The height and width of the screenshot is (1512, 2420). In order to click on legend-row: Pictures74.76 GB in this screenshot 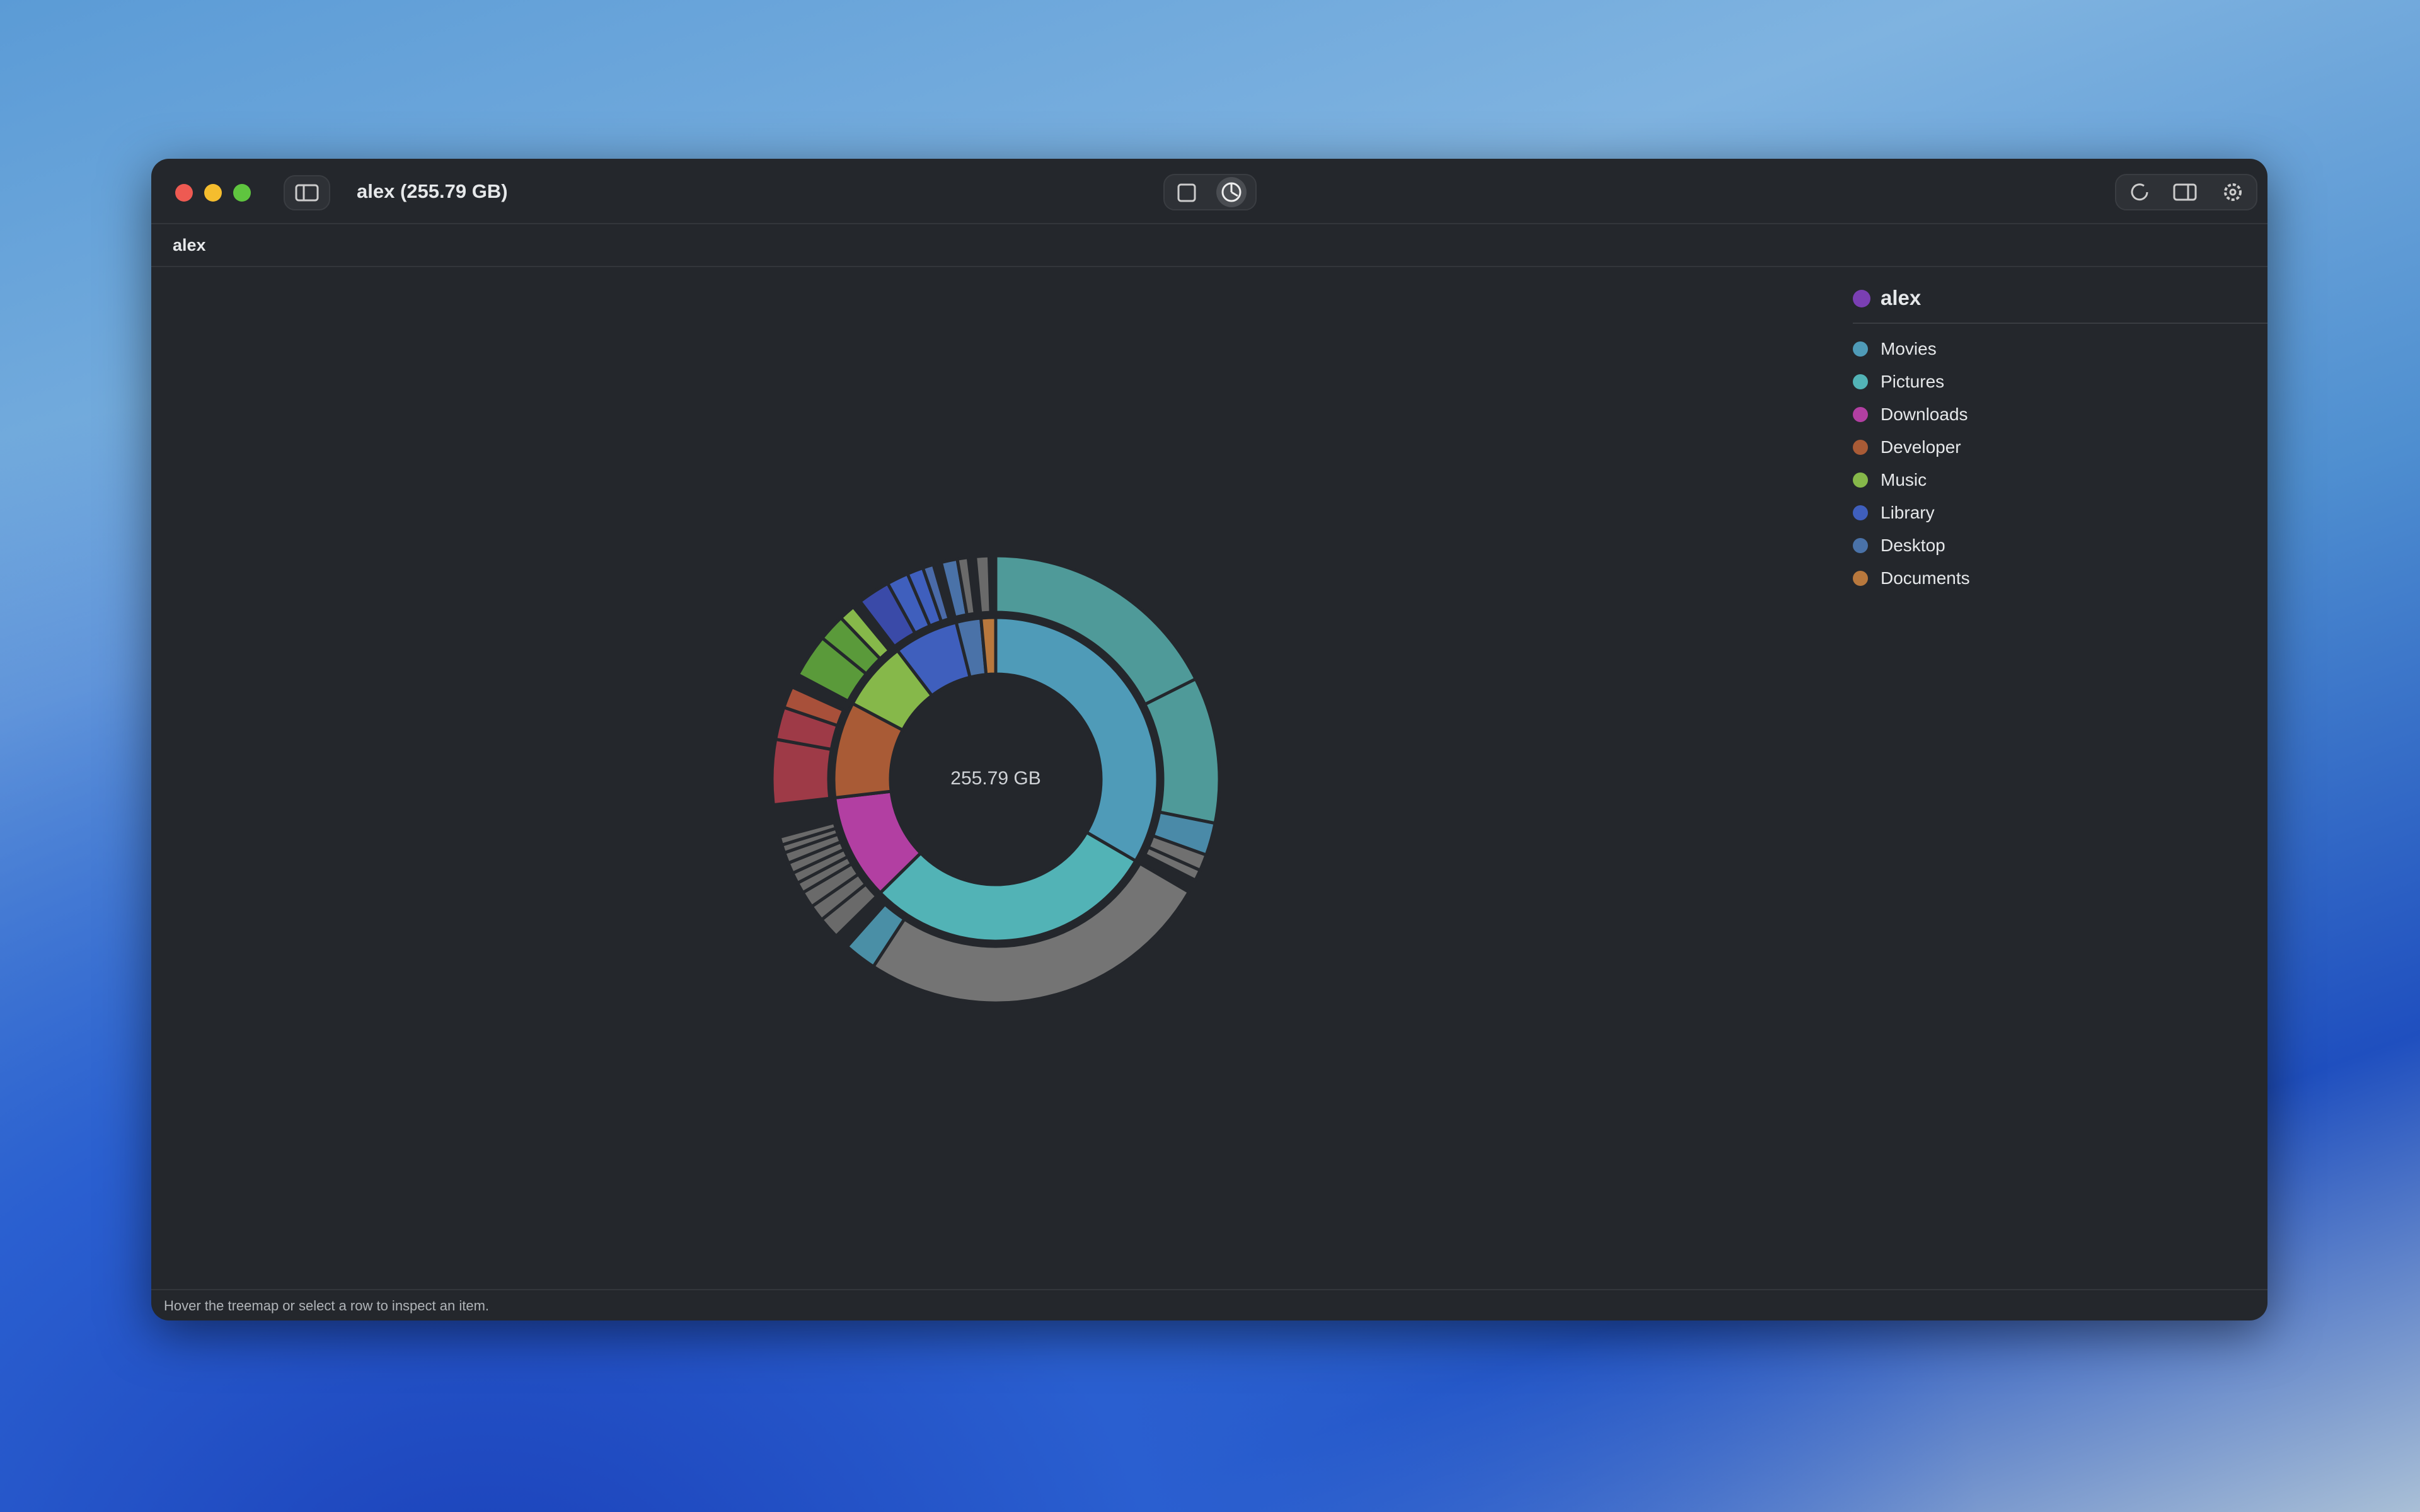, I will do `click(2060, 381)`.